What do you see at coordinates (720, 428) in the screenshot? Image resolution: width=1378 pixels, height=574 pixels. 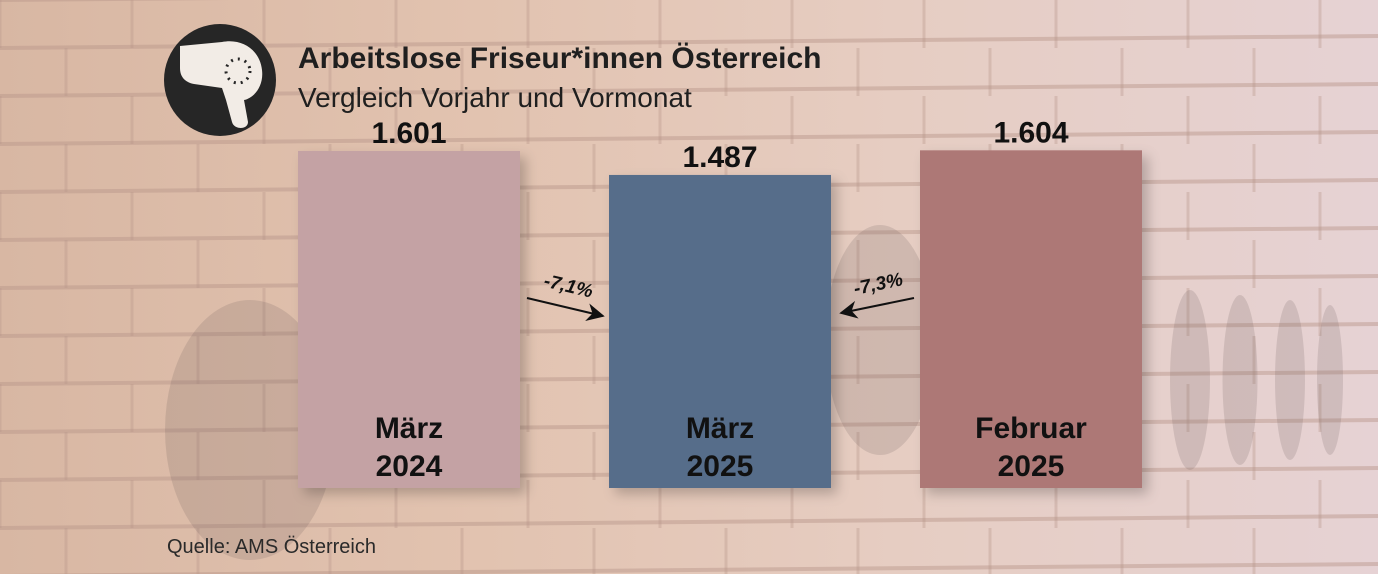 I see `category-label-maerz-2025-line-1: März` at bounding box center [720, 428].